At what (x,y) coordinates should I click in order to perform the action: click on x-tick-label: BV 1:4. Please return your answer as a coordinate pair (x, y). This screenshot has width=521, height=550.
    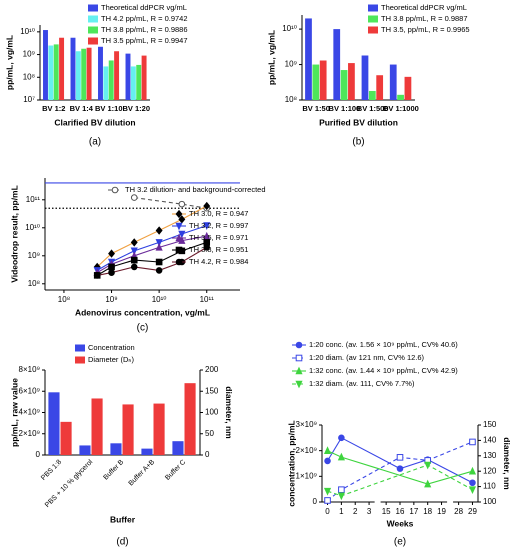
    Looking at the image, I should click on (82, 108).